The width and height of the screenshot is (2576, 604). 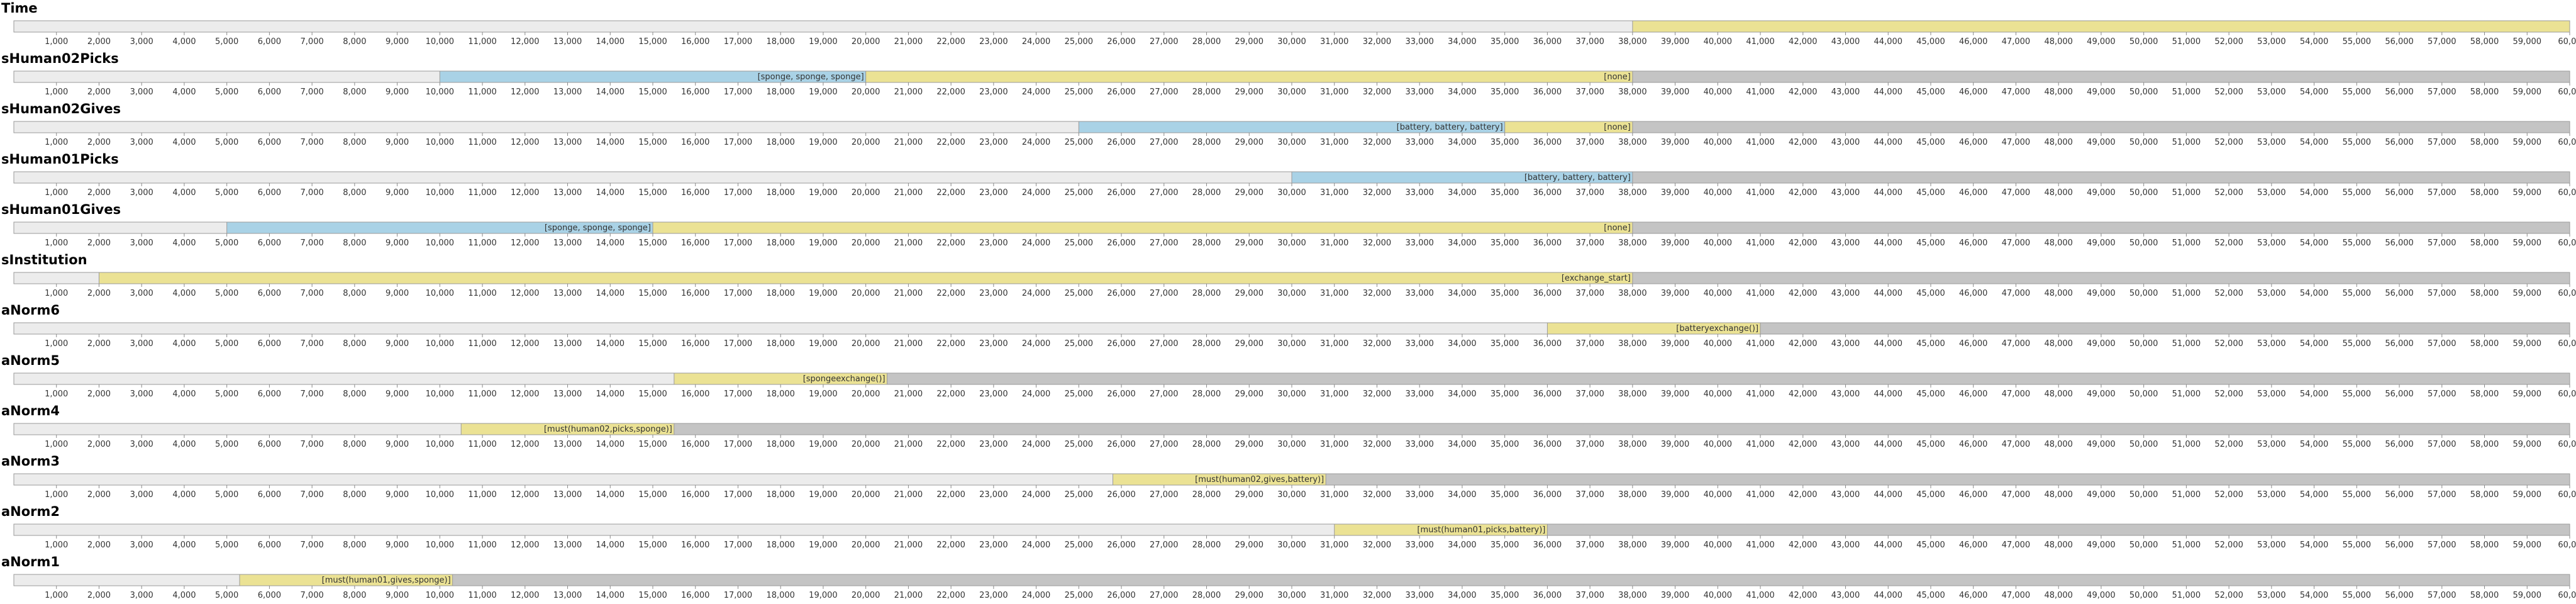 What do you see at coordinates (1079, 444) in the screenshot?
I see `tick-label: 25,000` at bounding box center [1079, 444].